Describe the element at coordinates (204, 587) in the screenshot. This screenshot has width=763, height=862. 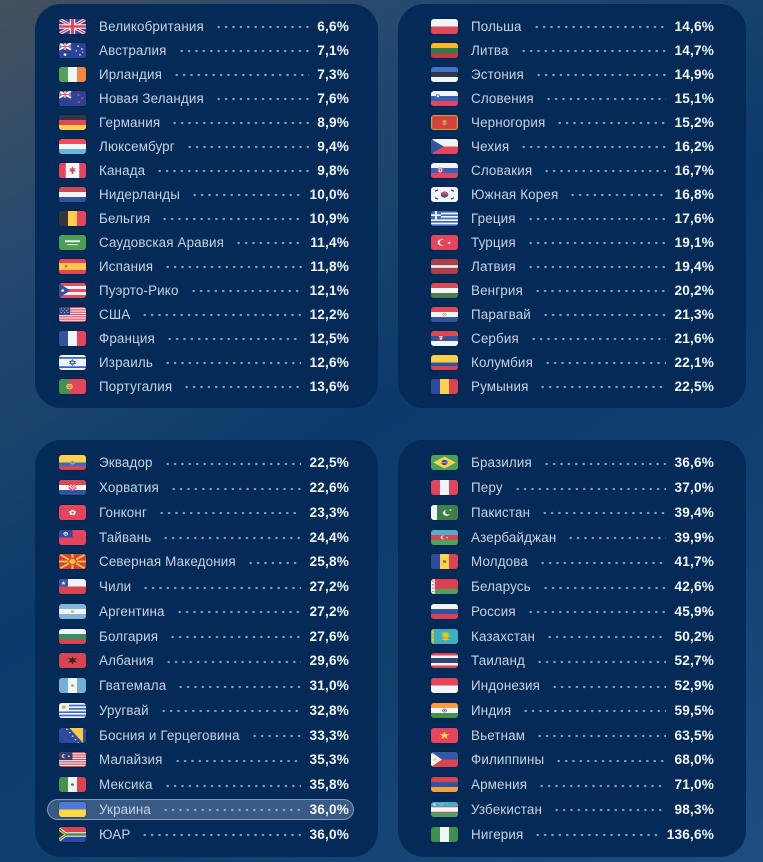
I see `country-row: Чили 27,2%` at that location.